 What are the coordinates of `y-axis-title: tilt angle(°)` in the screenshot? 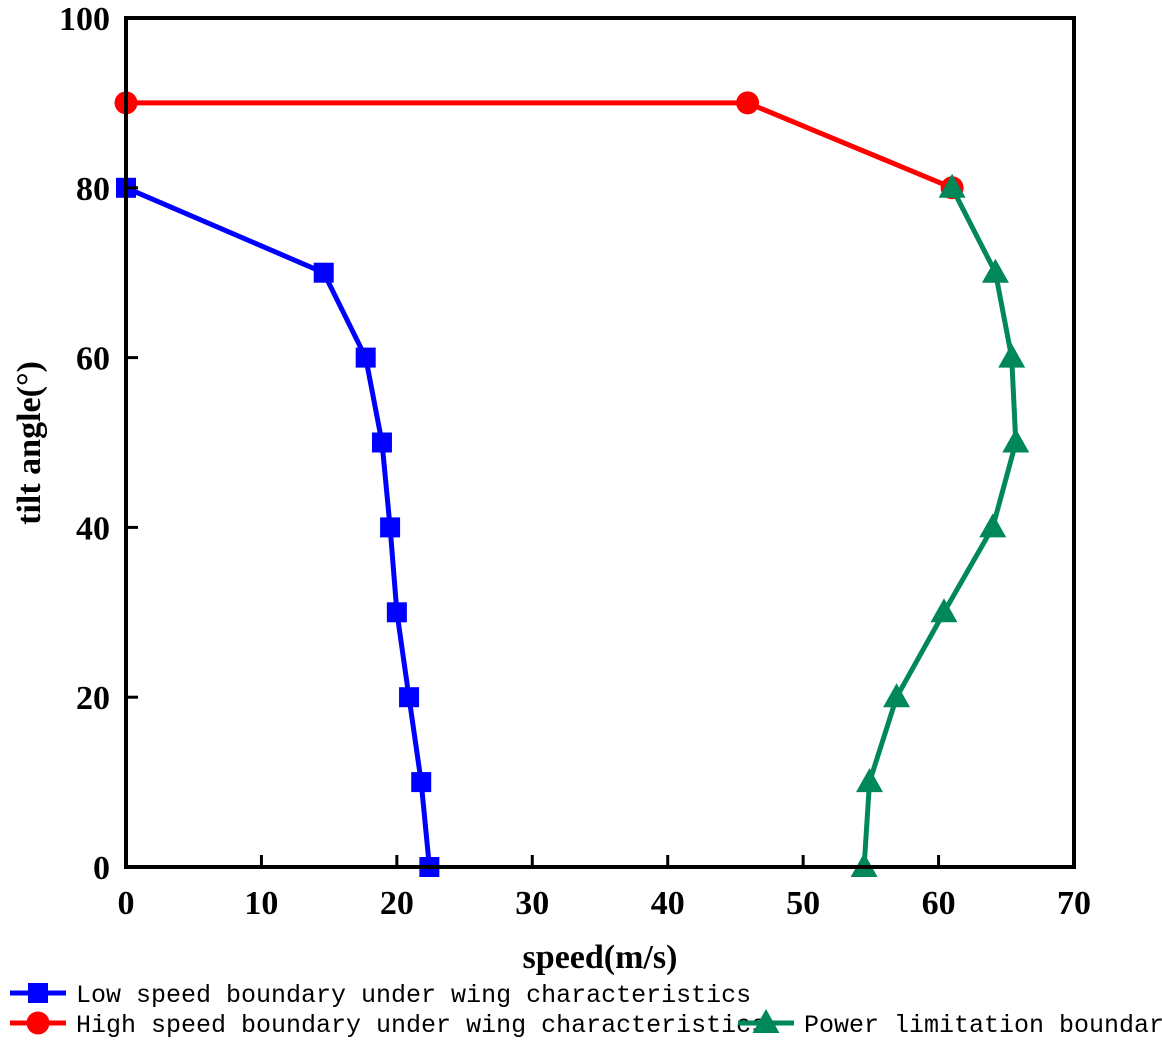 It's located at (29, 443).